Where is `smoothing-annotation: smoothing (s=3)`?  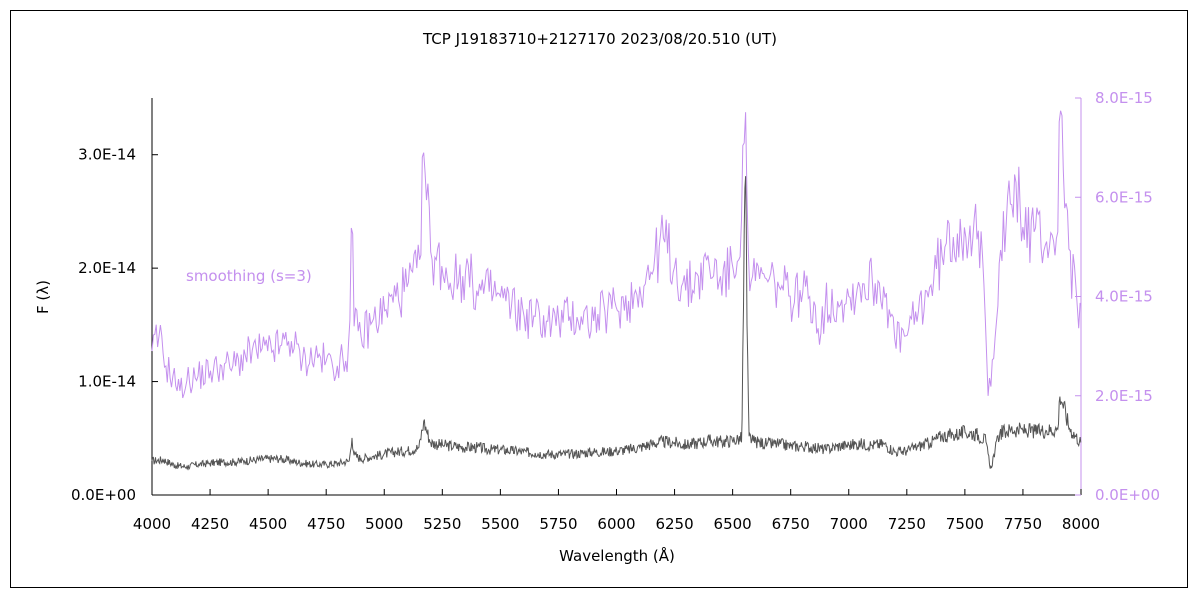
smoothing-annotation: smoothing (s=3) is located at coordinates (249, 276).